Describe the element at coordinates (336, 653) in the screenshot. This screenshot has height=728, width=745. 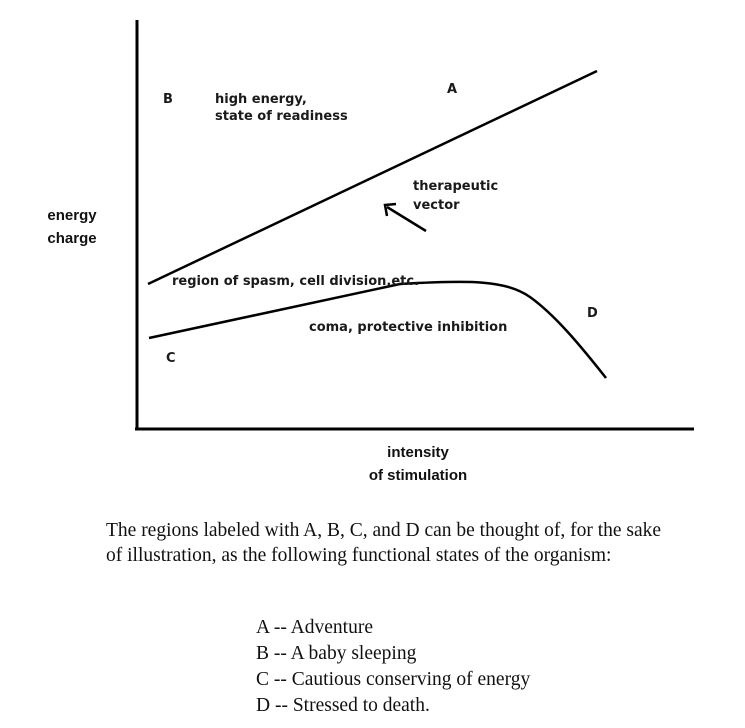
I see `legend-item-b: B -- A baby sleeping` at that location.